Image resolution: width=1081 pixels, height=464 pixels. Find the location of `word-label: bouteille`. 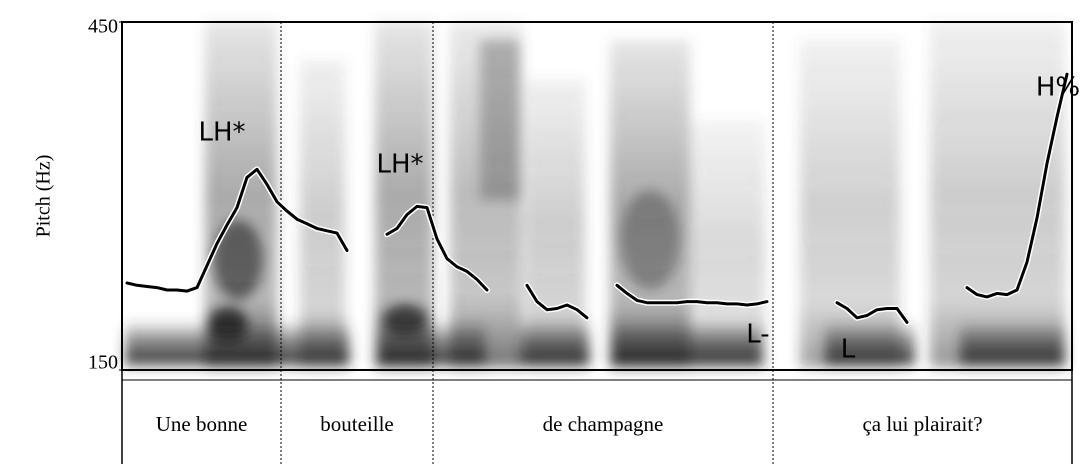

word-label: bouteille is located at coordinates (356, 424).